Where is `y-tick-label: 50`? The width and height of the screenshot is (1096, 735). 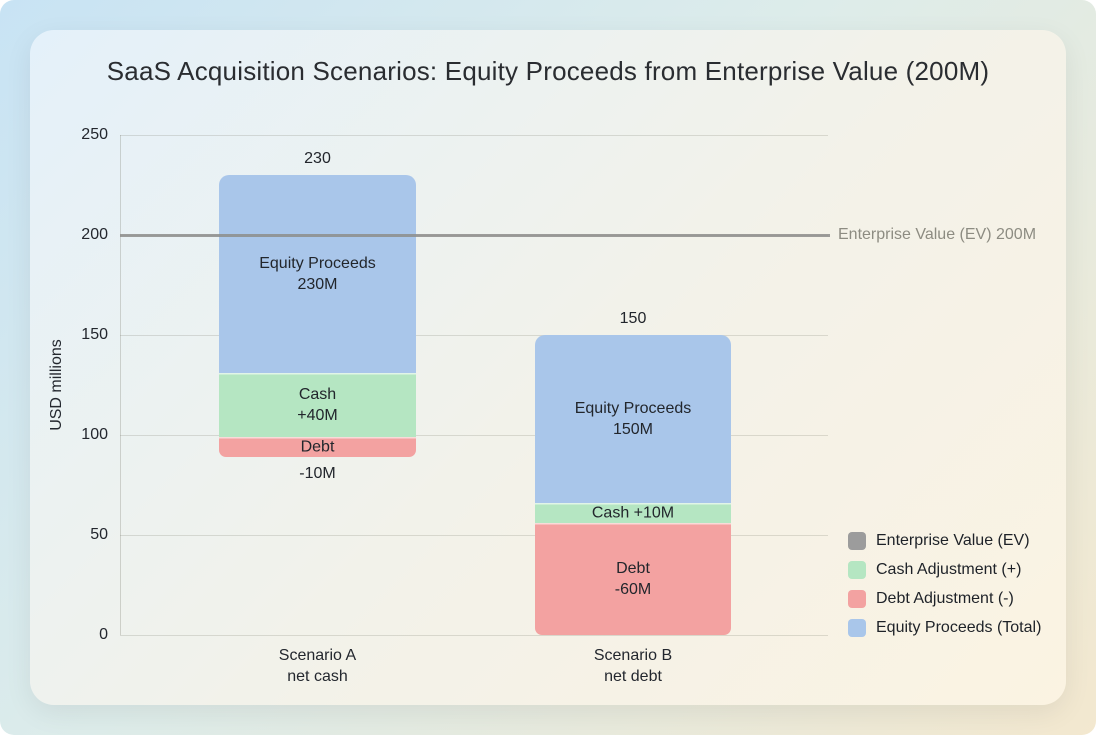 y-tick-label: 50 is located at coordinates (99, 534).